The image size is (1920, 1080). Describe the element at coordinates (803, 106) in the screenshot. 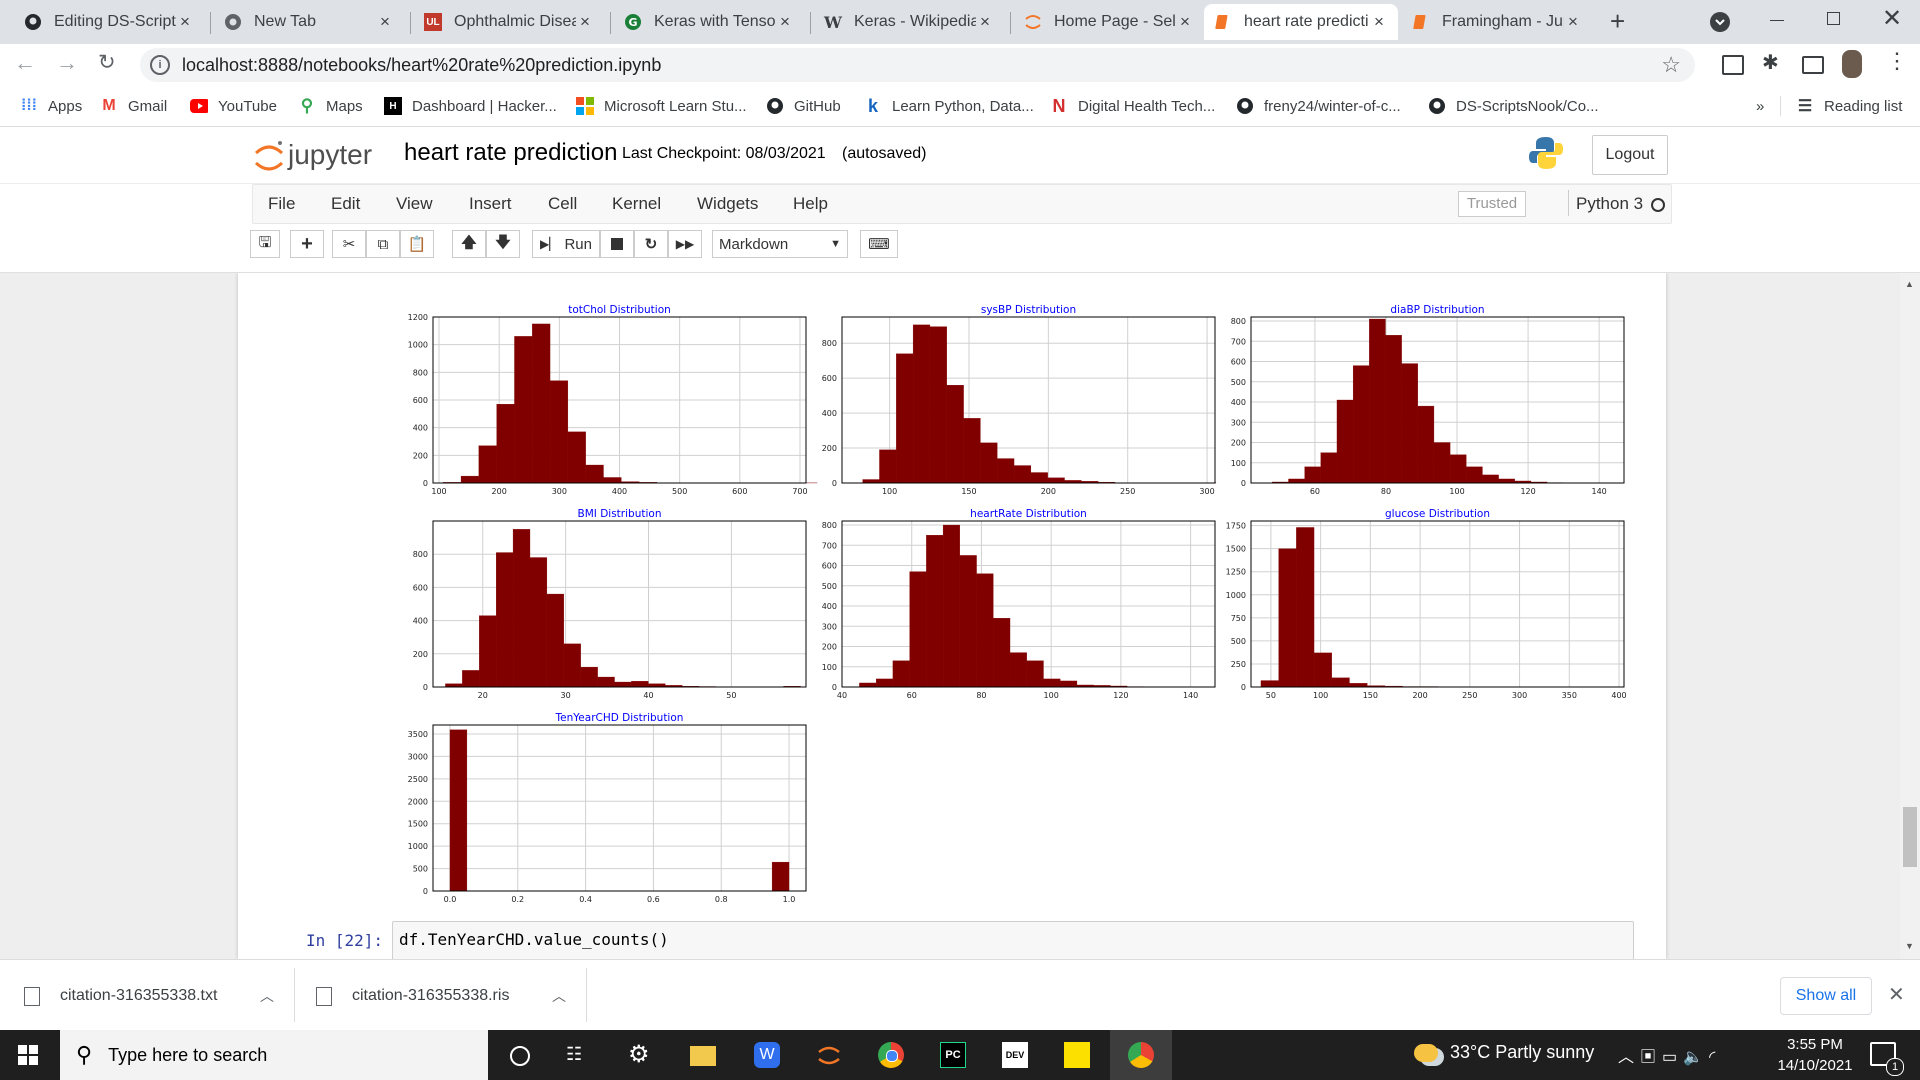

I see `bookmark-github: GitHub` at that location.